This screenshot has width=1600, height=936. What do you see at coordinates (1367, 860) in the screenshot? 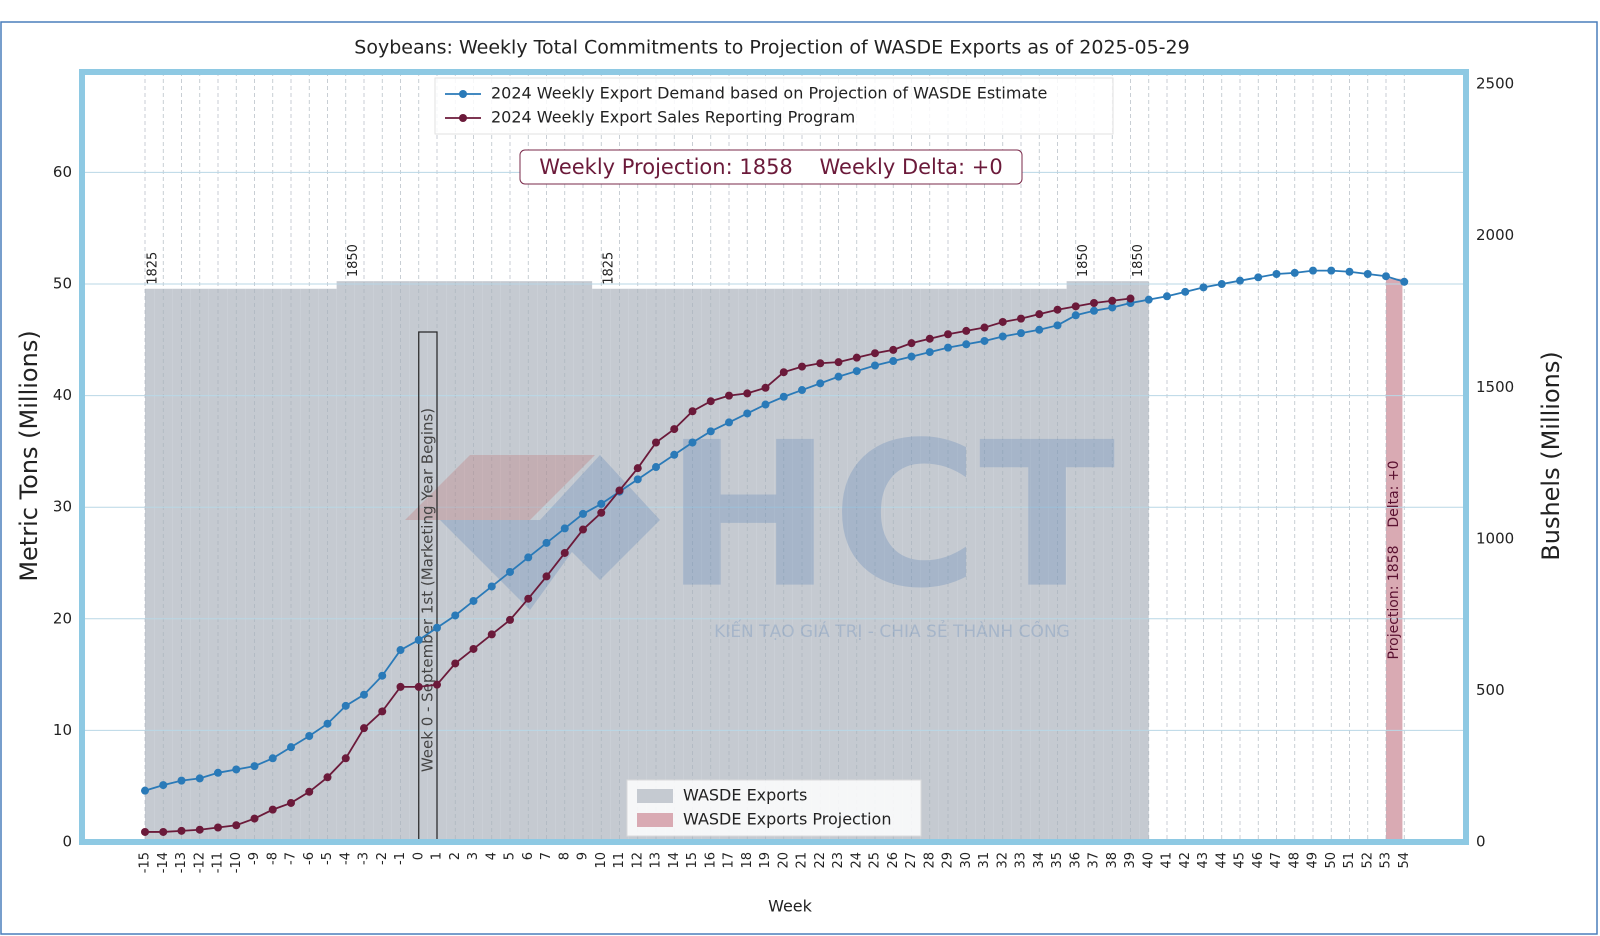
I see `x-tick-label: 52` at bounding box center [1367, 860].